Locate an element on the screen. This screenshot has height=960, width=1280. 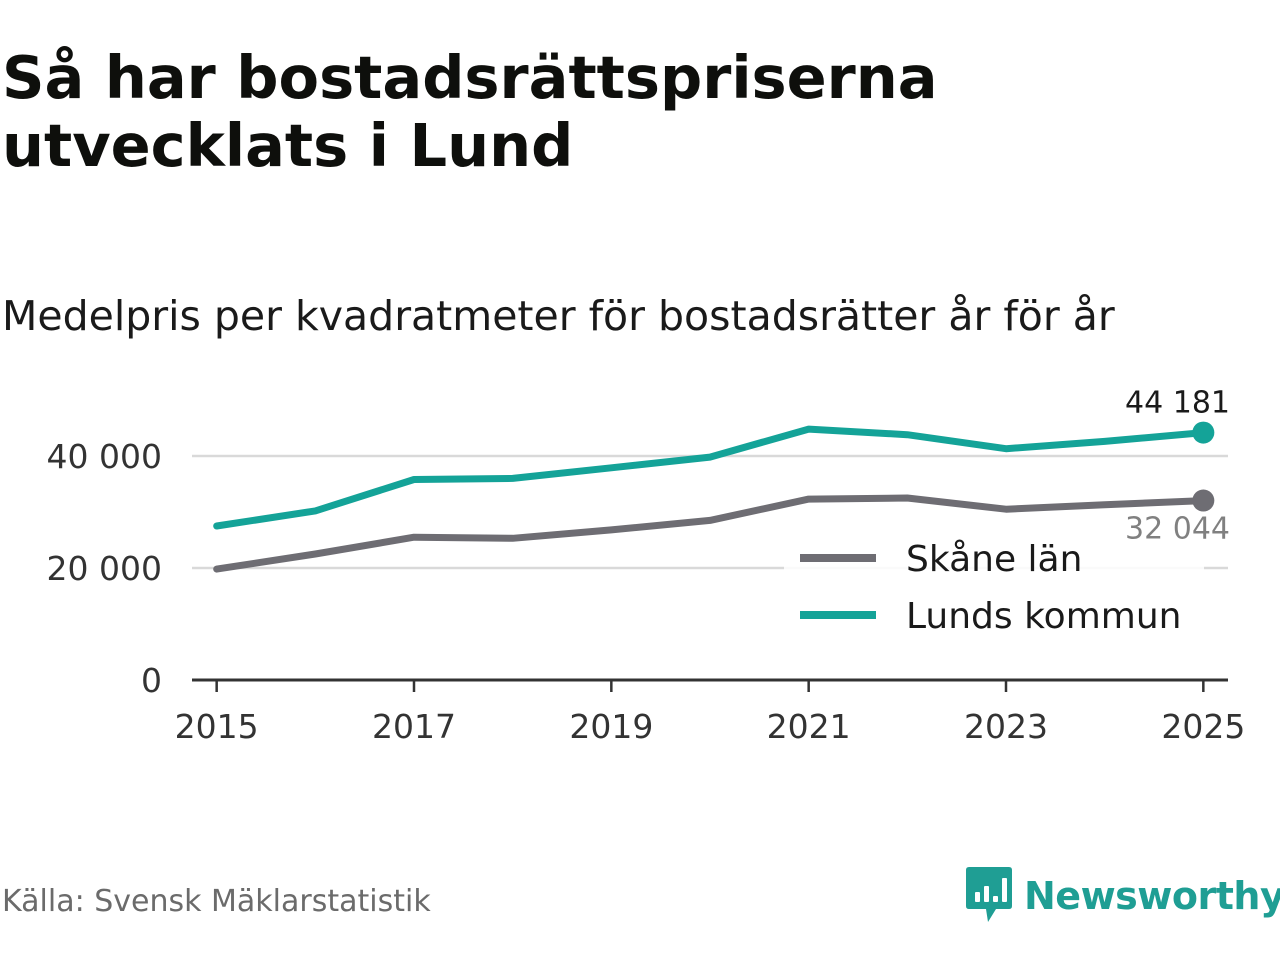
brand-name: Newsworthy is located at coordinates (1152, 896).